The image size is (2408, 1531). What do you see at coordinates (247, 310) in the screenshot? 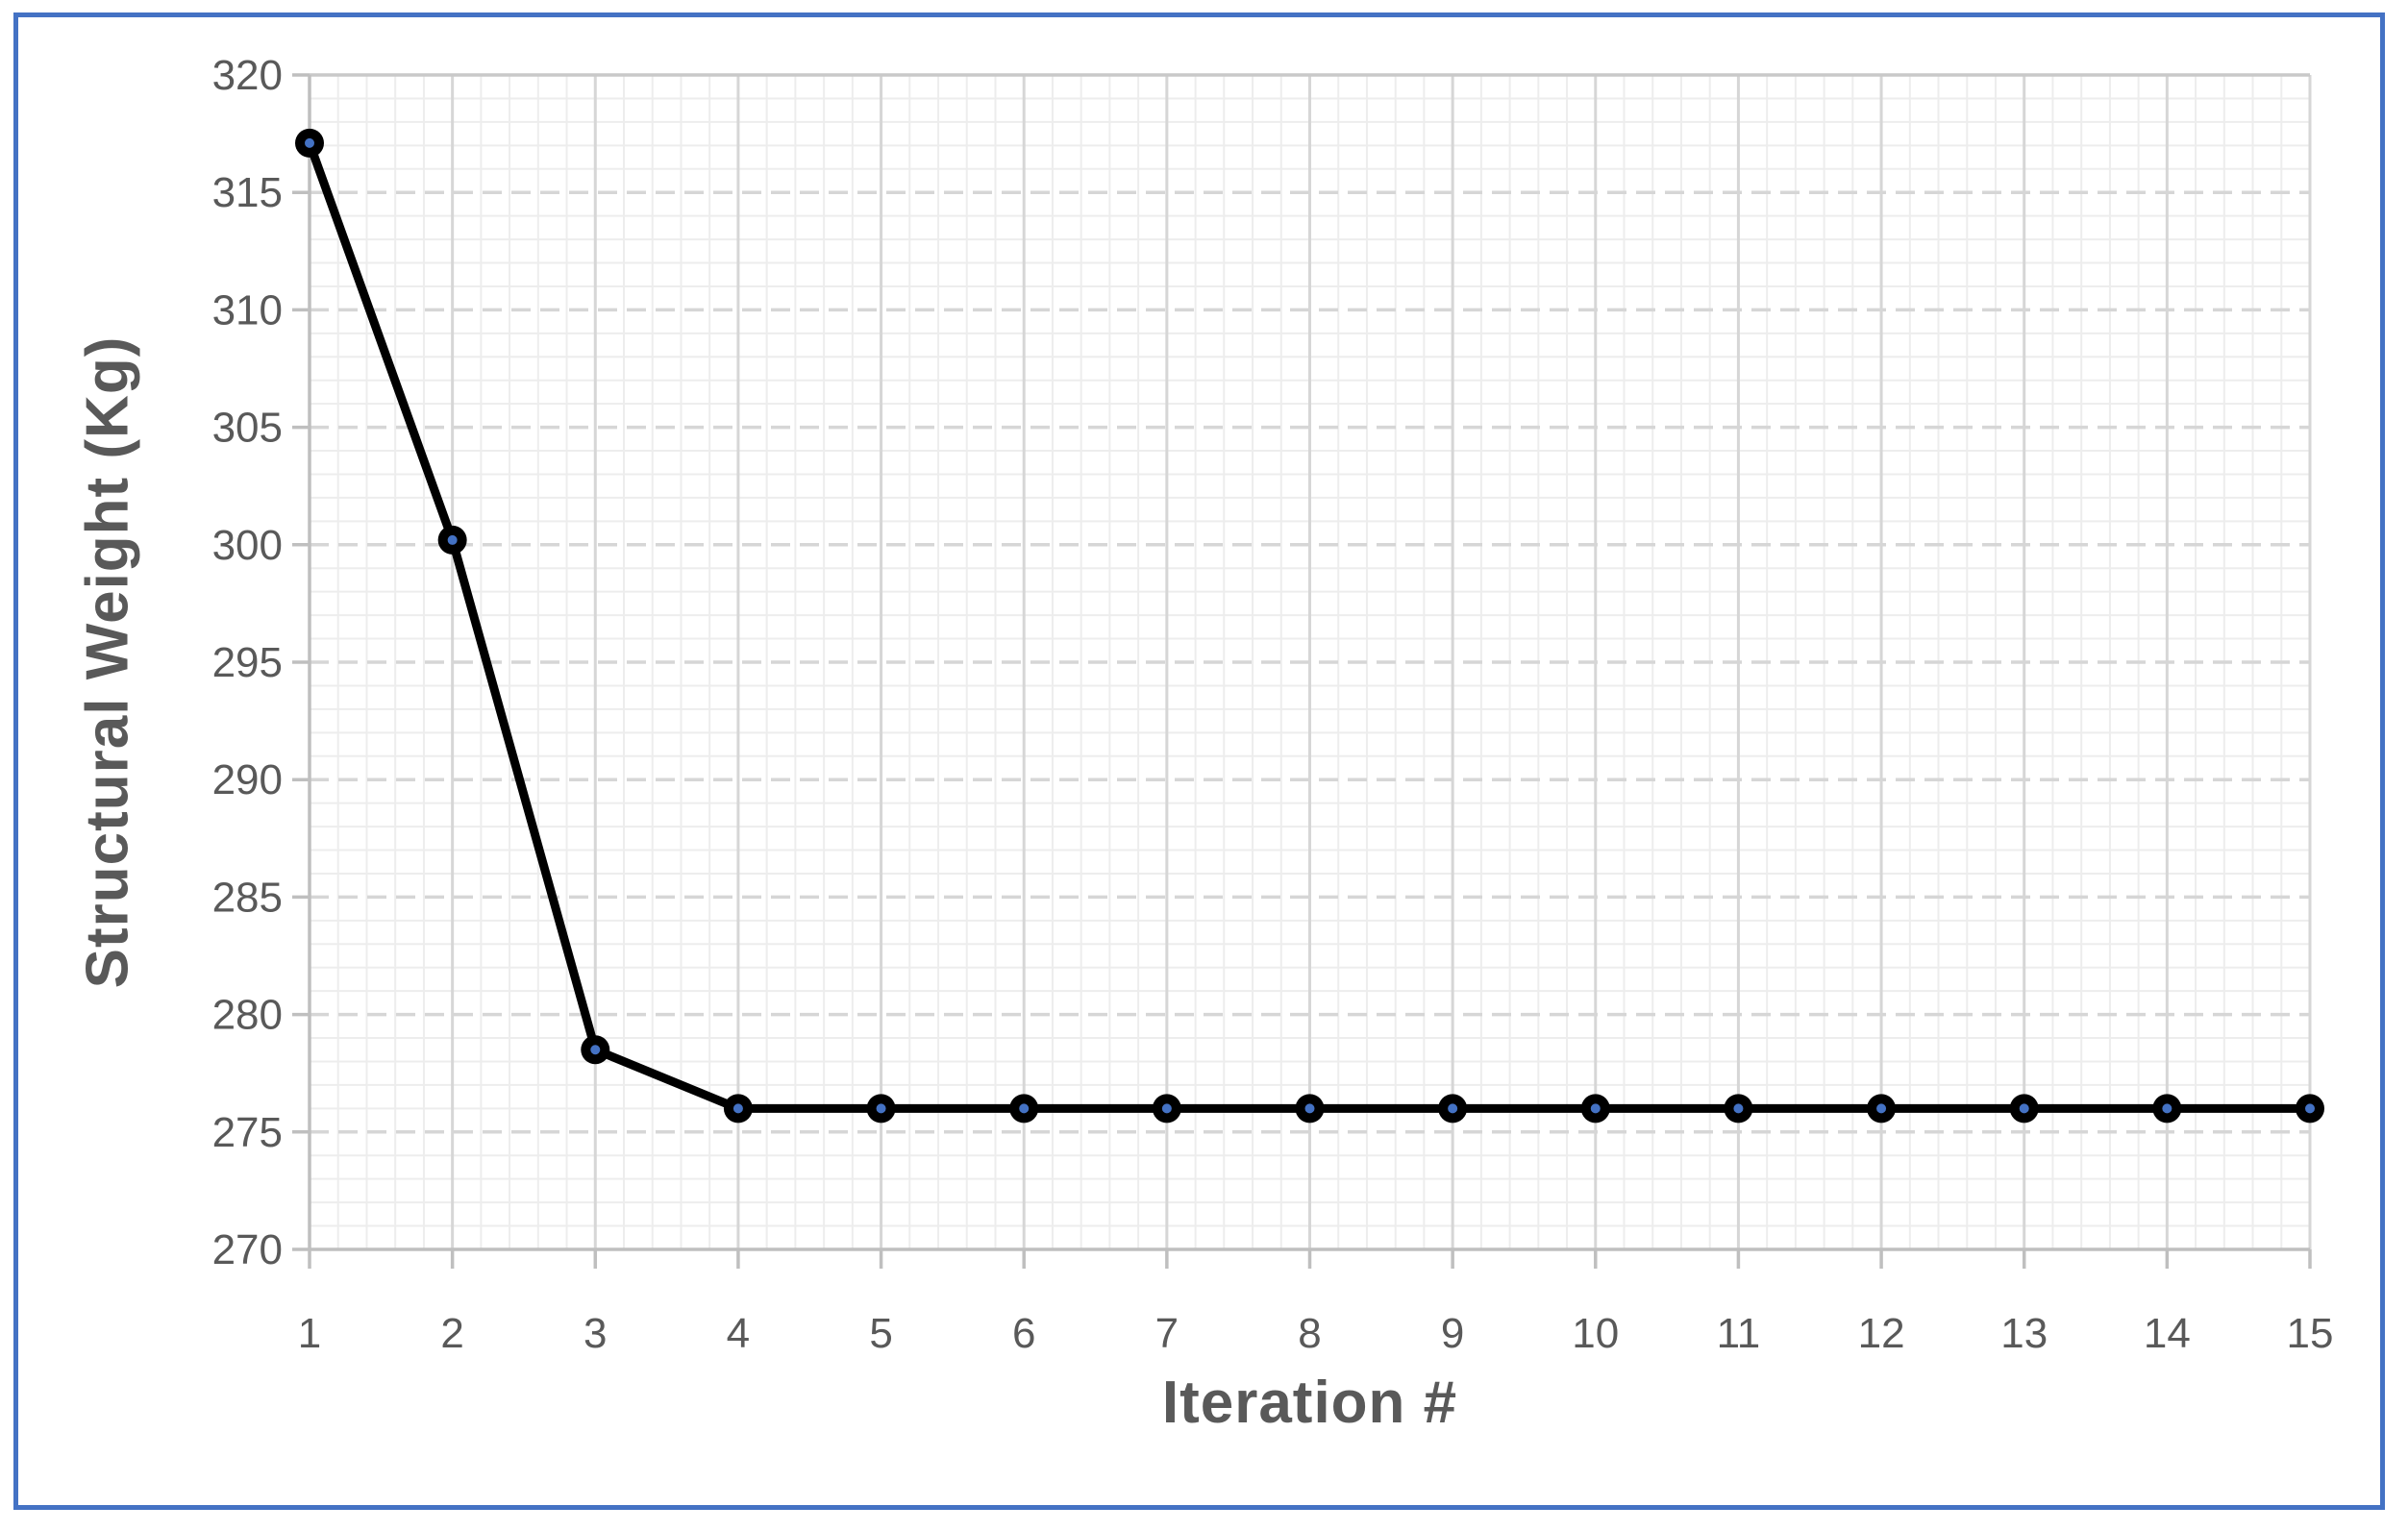
I see `y-tick-label: 310` at bounding box center [247, 310].